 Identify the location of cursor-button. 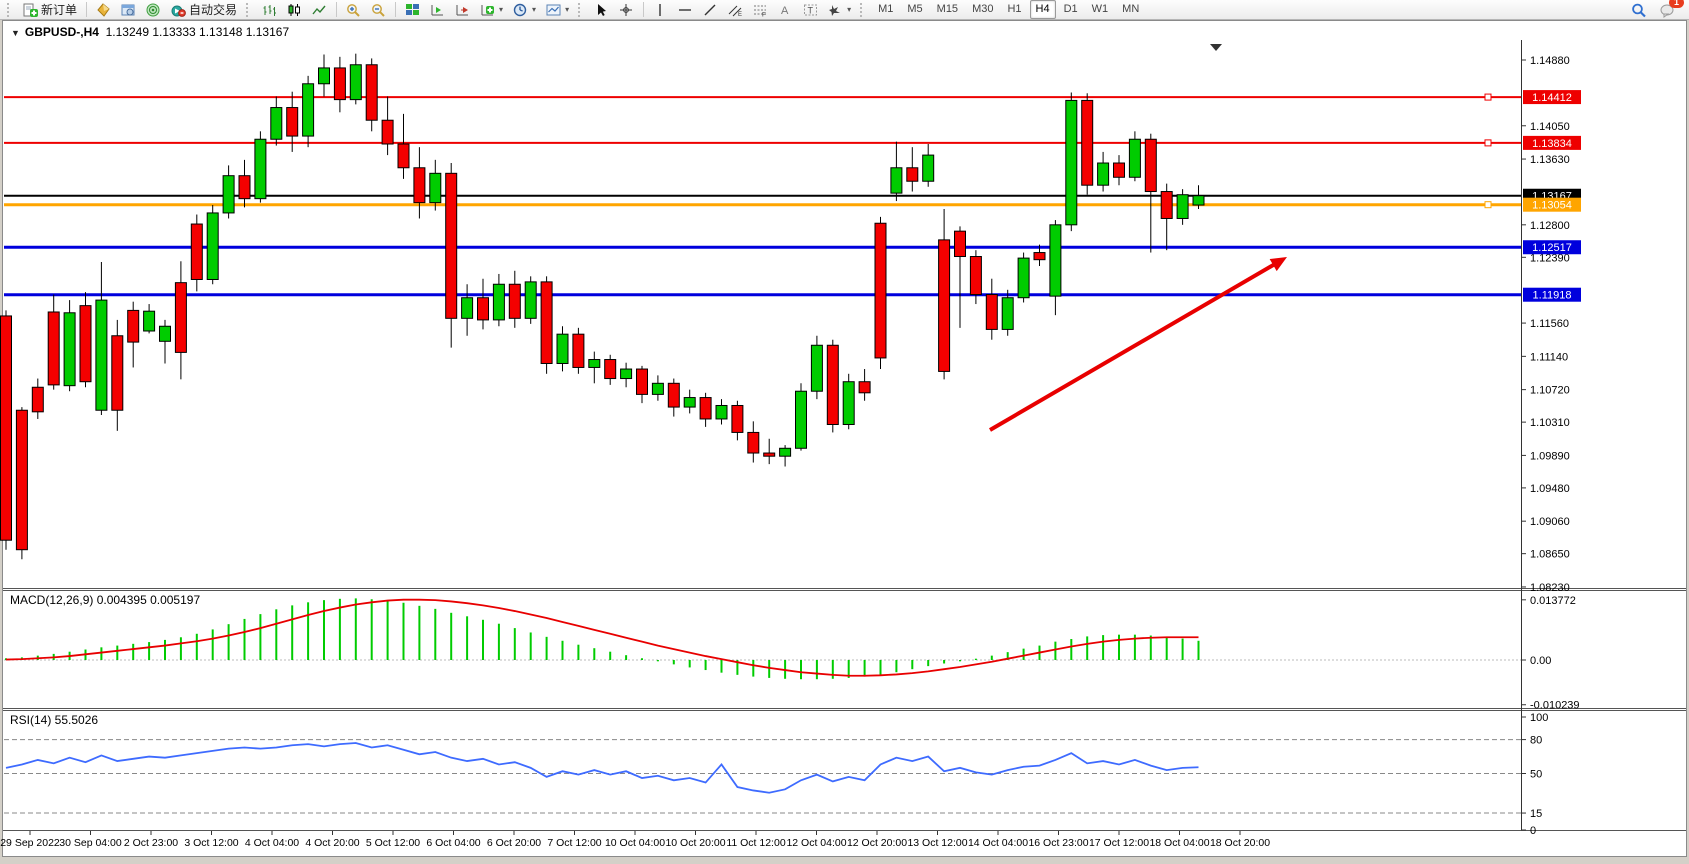
(601, 10).